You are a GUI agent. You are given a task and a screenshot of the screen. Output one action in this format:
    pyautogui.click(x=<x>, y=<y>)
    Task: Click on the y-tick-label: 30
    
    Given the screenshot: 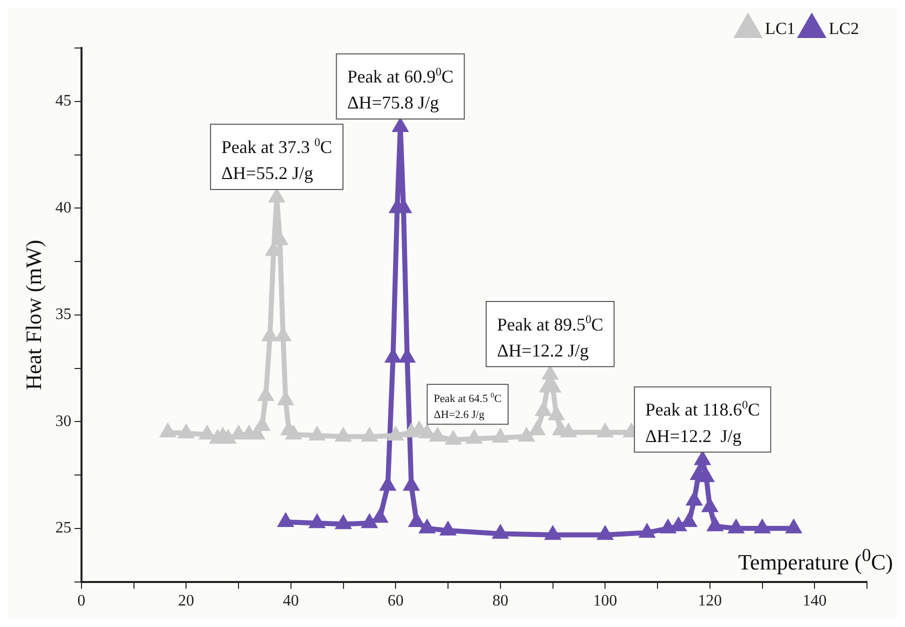 What is the action you would take?
    pyautogui.click(x=63, y=421)
    